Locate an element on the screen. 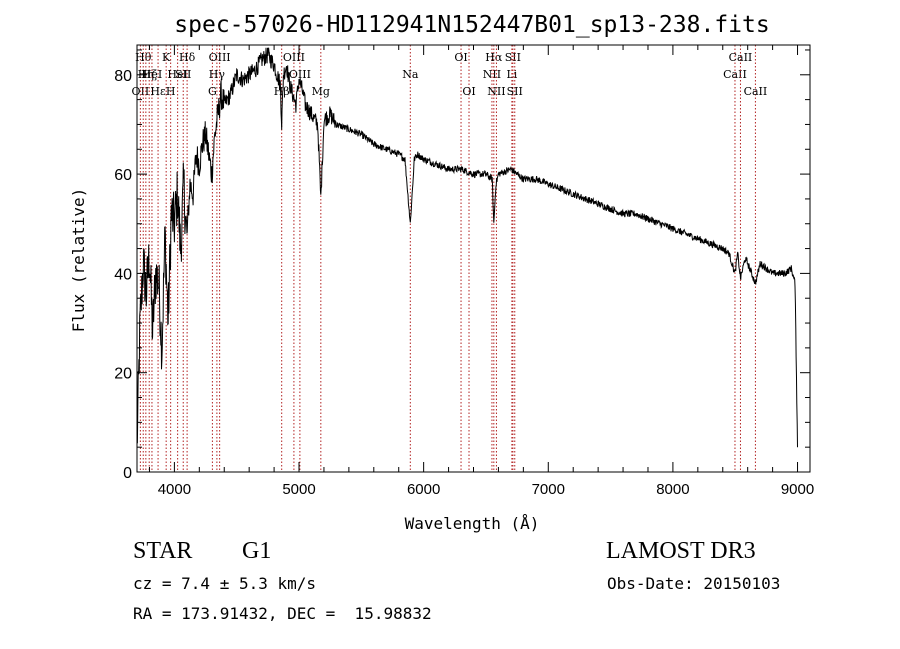  line-marker-label: HeI is located at coordinates (152, 74).